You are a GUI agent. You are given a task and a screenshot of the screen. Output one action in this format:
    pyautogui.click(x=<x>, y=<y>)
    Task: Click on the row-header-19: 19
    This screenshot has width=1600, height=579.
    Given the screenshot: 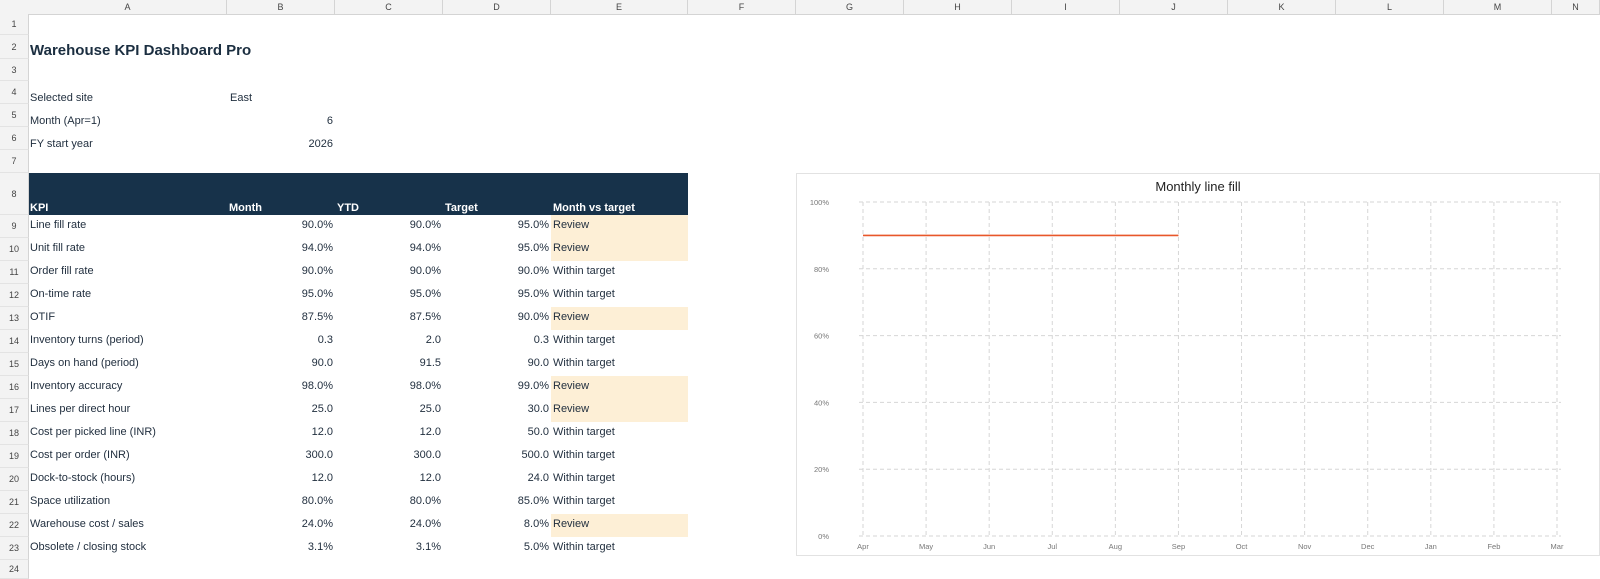 What is the action you would take?
    pyautogui.click(x=14, y=456)
    